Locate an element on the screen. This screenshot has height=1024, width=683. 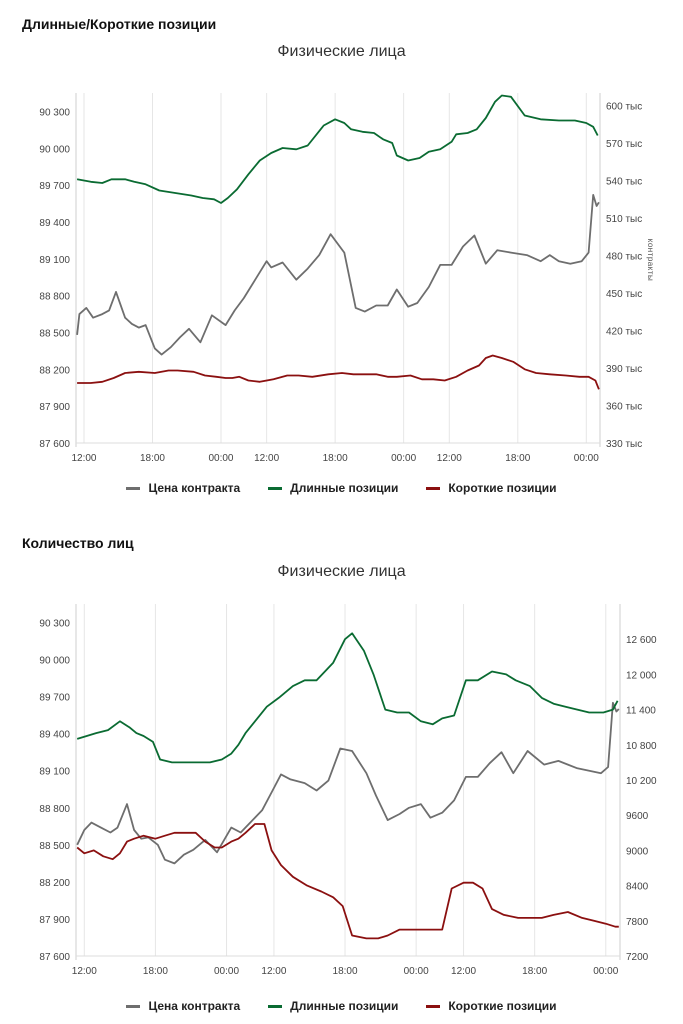
section-title-count: Количество лиц is located at coordinates (78, 543).